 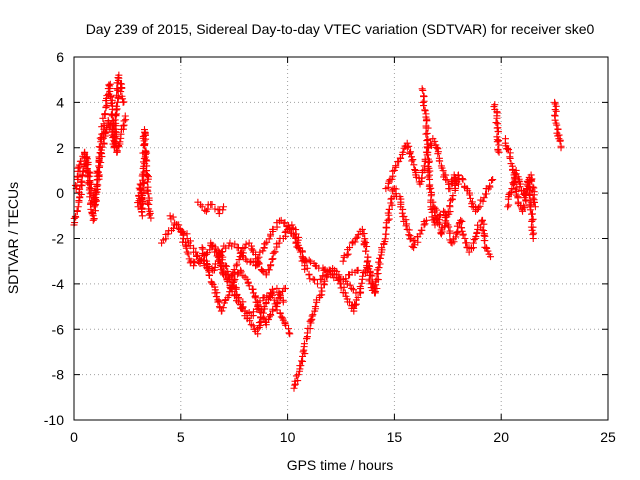 What do you see at coordinates (74, 437) in the screenshot?
I see `x-tick-label: 0` at bounding box center [74, 437].